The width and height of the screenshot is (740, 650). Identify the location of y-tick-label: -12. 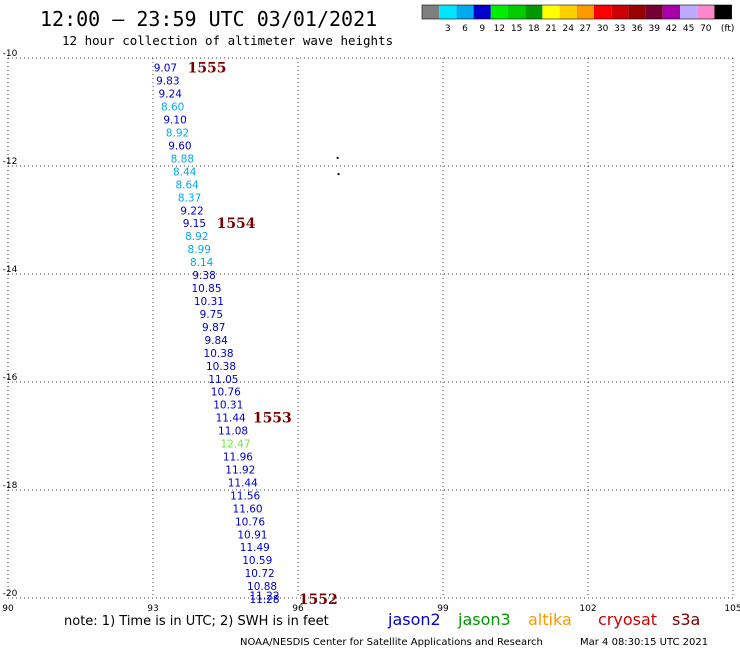
(10, 162).